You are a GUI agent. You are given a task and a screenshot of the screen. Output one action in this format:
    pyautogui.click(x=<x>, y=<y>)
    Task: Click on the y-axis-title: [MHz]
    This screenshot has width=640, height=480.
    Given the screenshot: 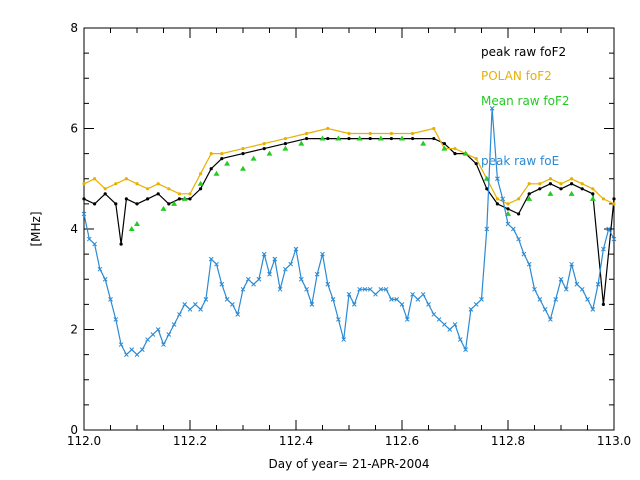 What is the action you would take?
    pyautogui.click(x=36, y=228)
    